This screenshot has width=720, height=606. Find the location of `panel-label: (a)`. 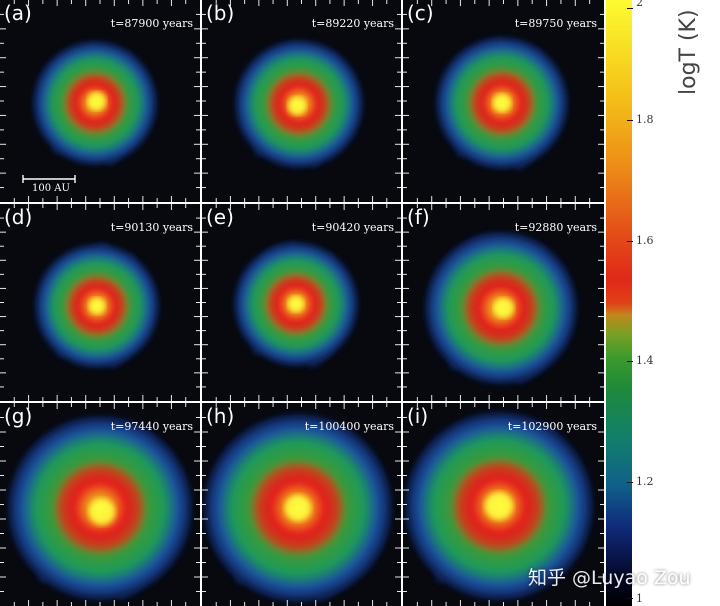

panel-label: (a) is located at coordinates (18, 13).